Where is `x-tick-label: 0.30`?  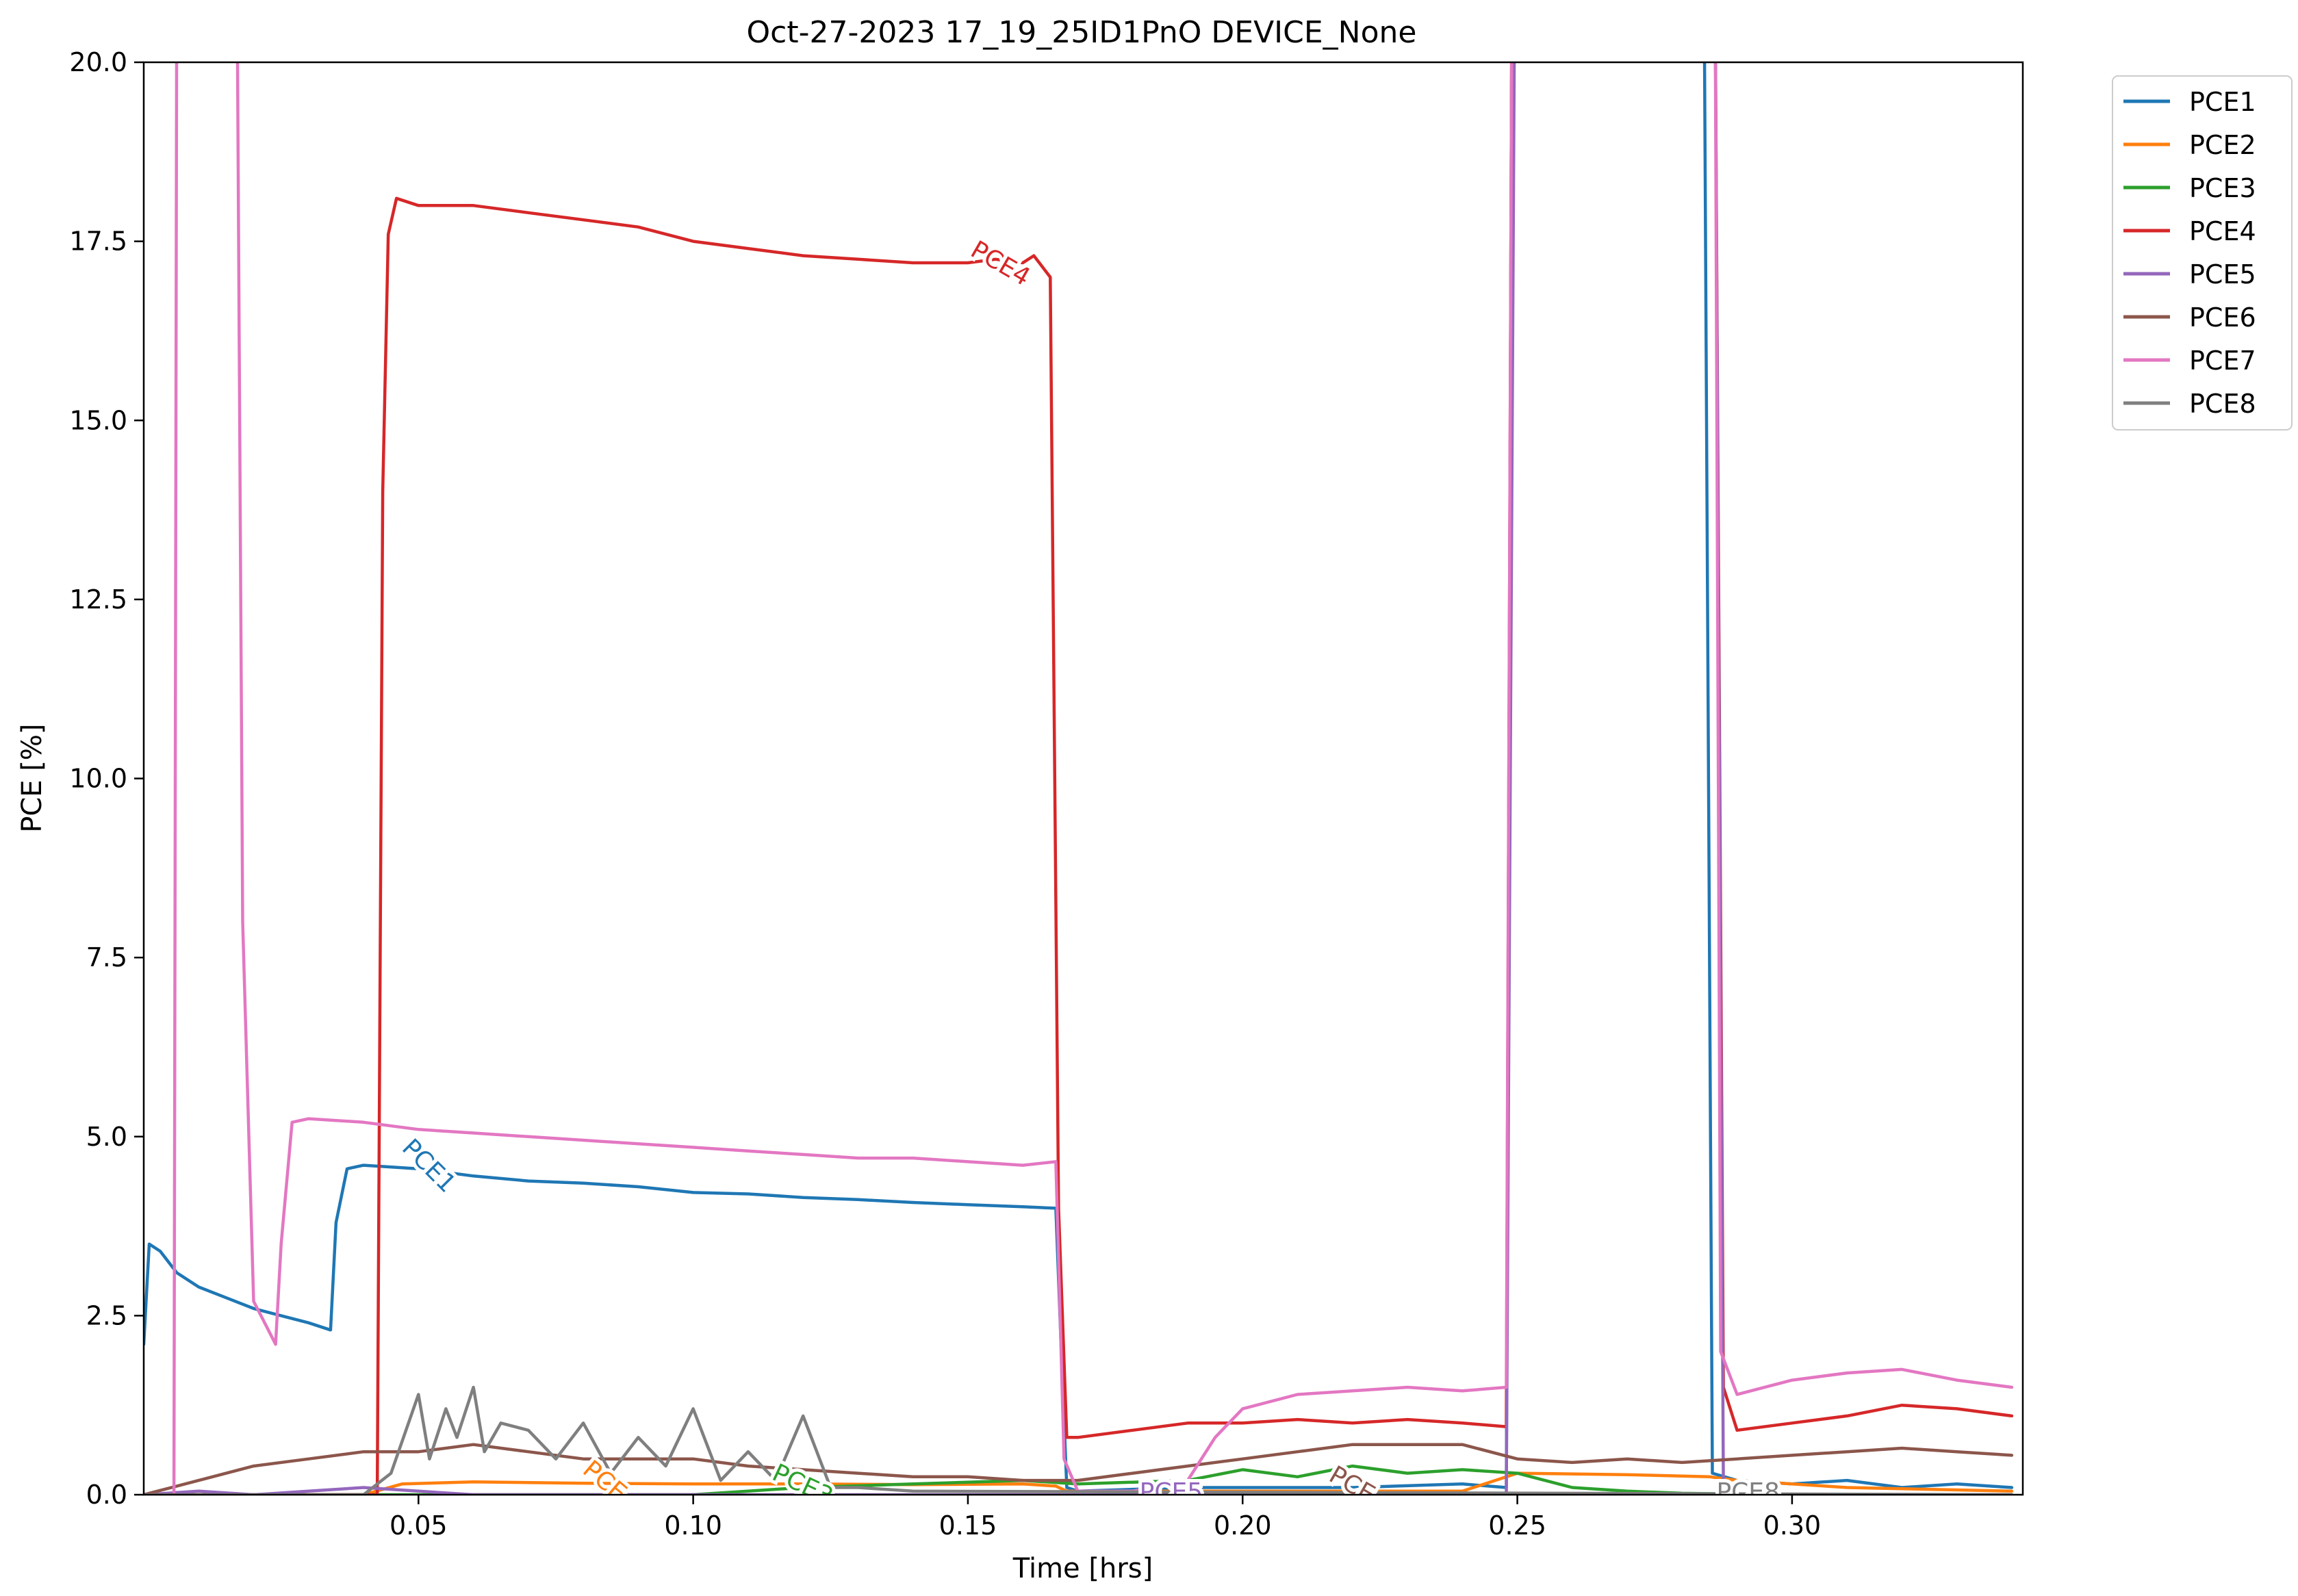 x-tick-label: 0.30 is located at coordinates (1792, 1526).